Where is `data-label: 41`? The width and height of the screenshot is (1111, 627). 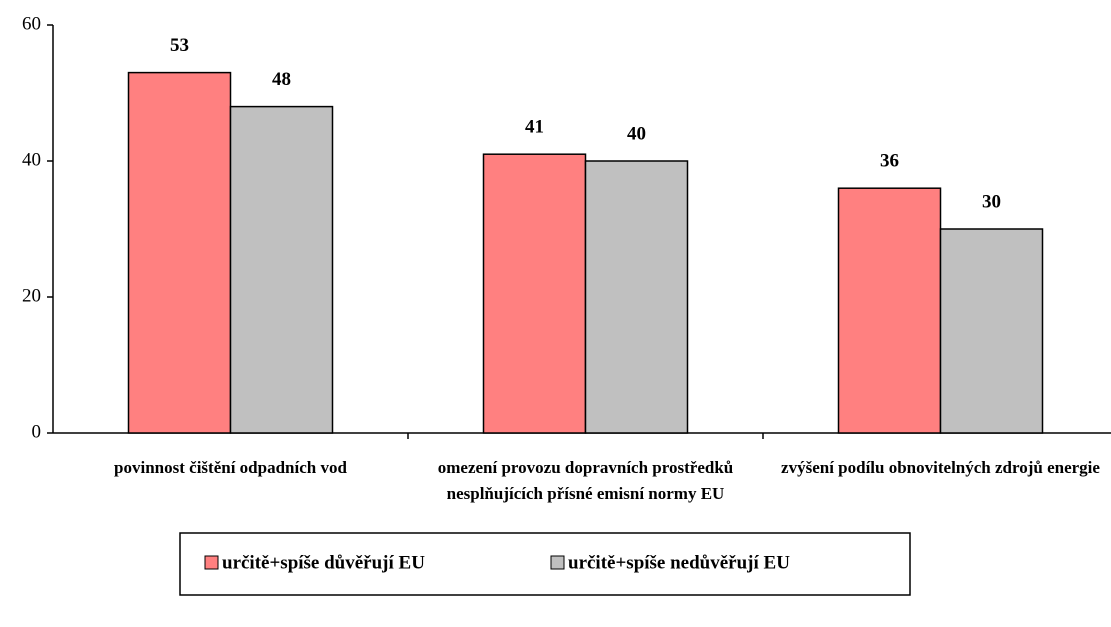
data-label: 41 is located at coordinates (534, 127).